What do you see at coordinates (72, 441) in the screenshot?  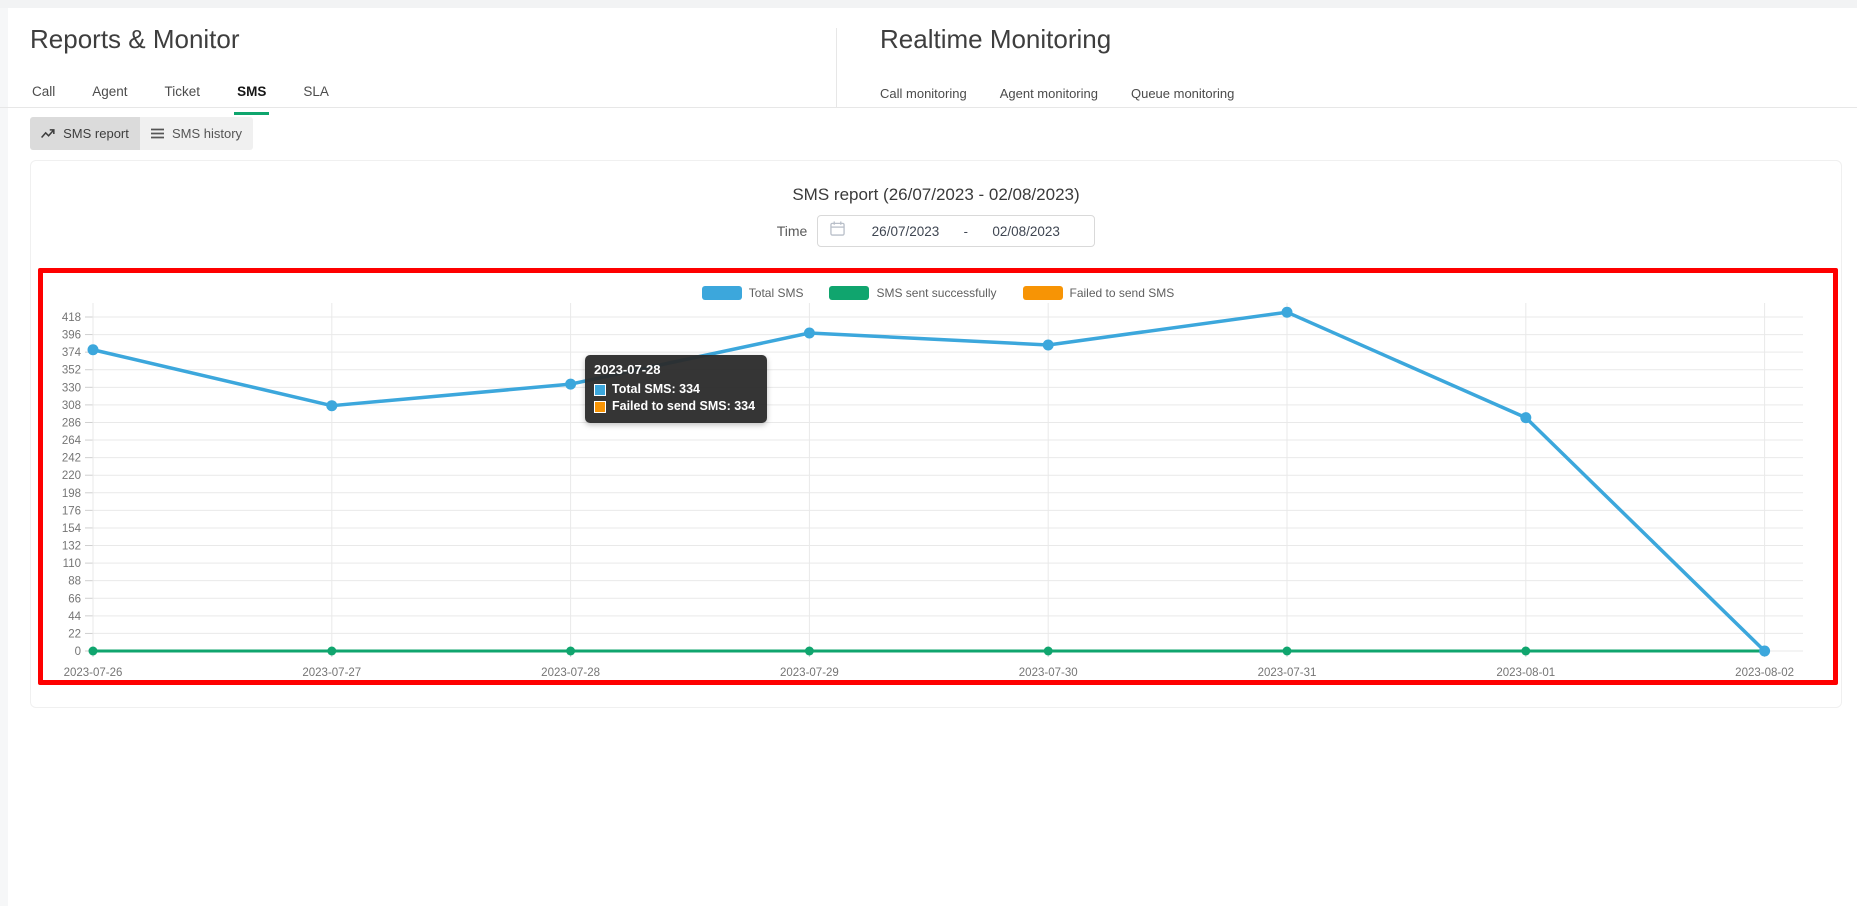 I see `y-axis-label: 264` at bounding box center [72, 441].